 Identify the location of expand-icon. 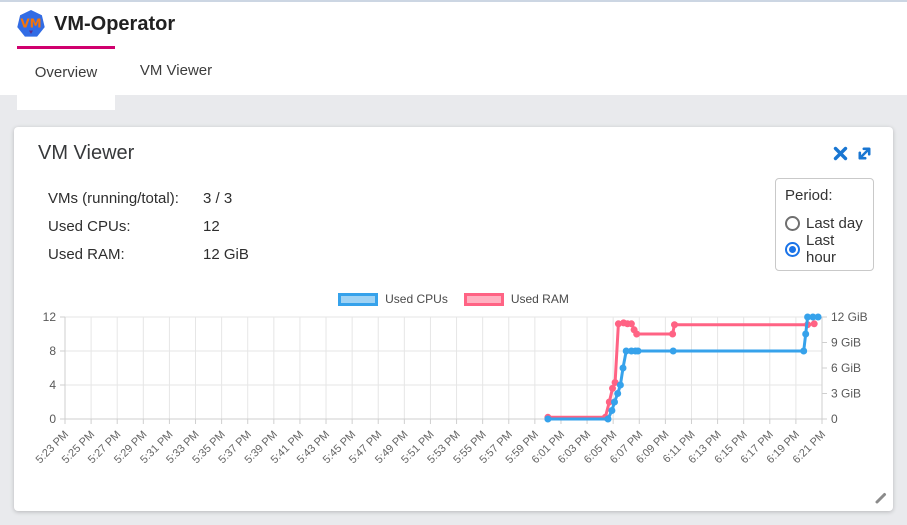
(864, 153).